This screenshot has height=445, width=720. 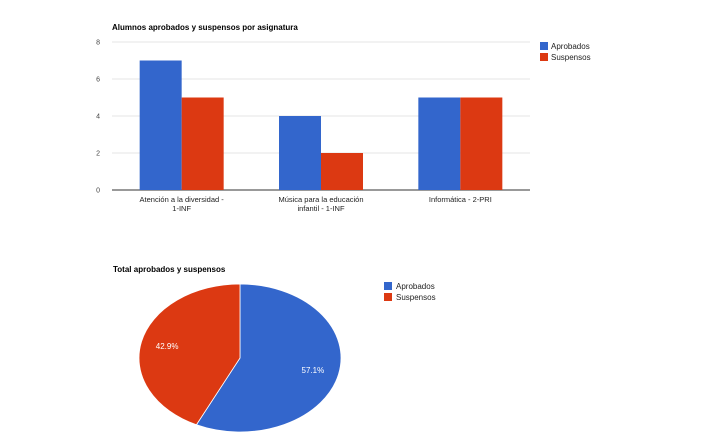 I want to click on y-tick-label: 2, so click(x=98, y=154).